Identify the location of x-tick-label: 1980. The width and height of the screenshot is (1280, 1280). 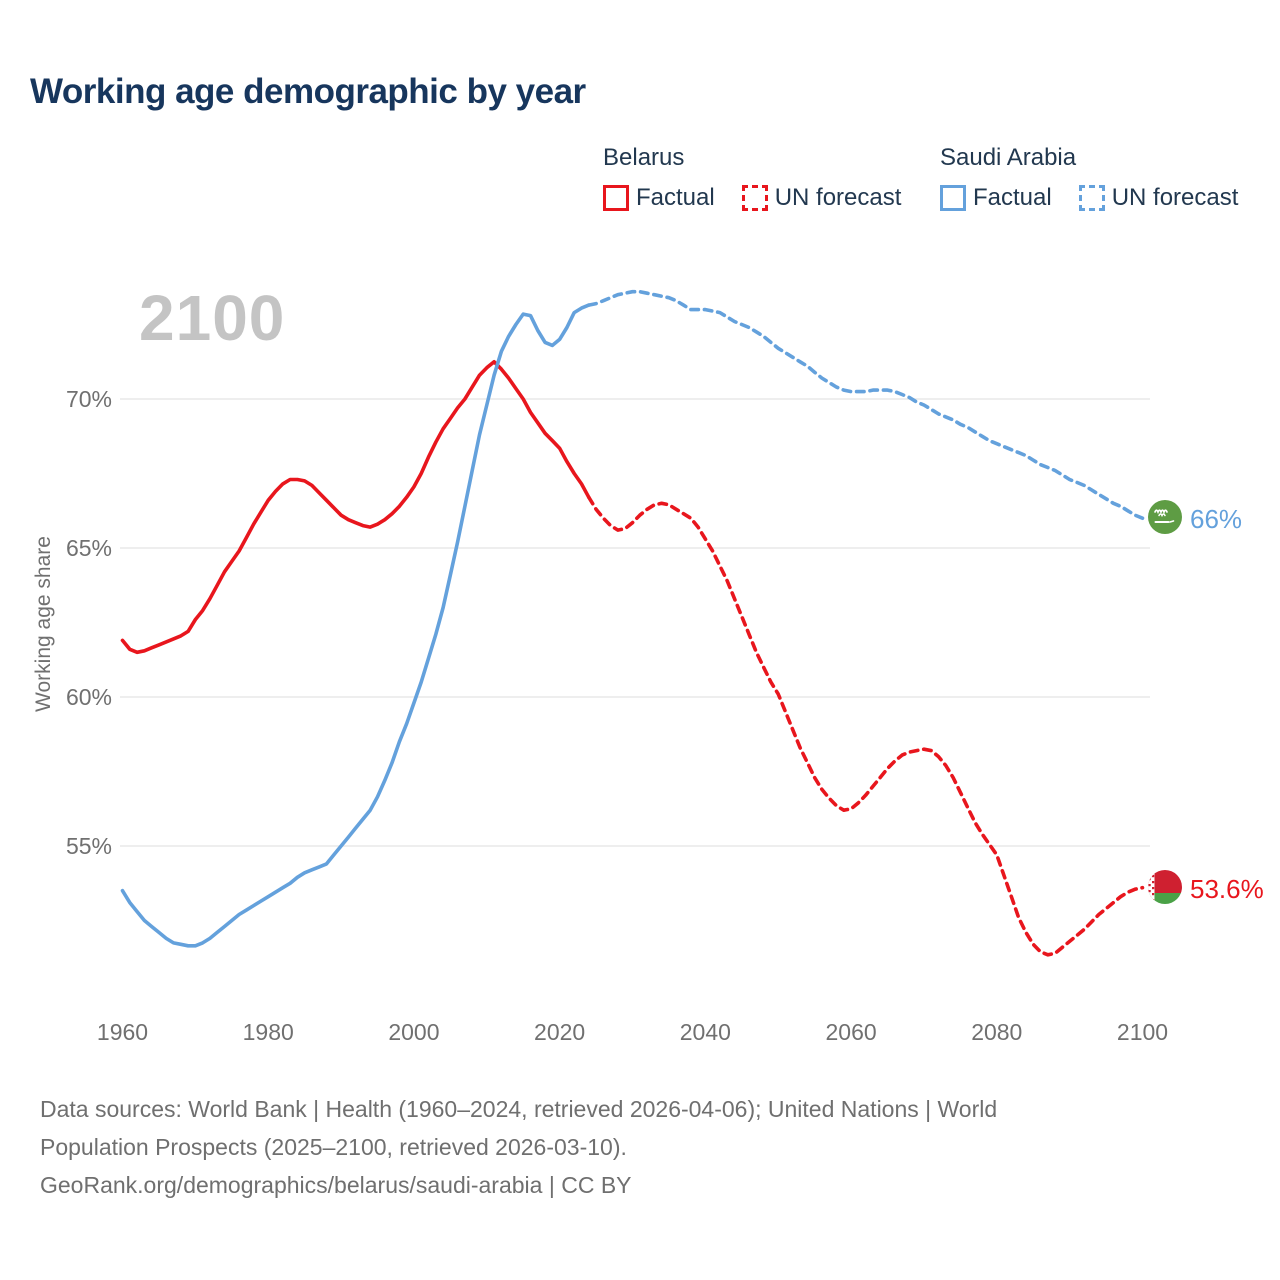
(268, 1032).